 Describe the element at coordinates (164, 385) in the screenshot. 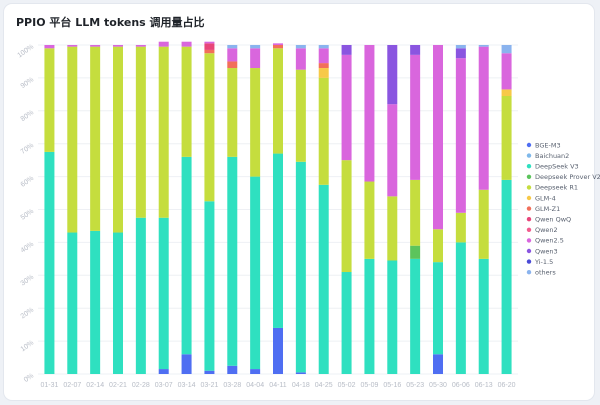

I see `x-tick-label: 03-07` at that location.